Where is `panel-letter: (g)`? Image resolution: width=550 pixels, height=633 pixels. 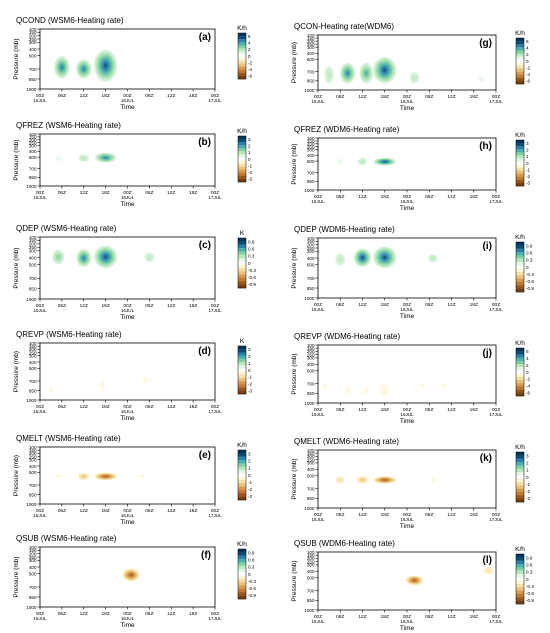
panel-letter: (g) is located at coordinates (485, 43).